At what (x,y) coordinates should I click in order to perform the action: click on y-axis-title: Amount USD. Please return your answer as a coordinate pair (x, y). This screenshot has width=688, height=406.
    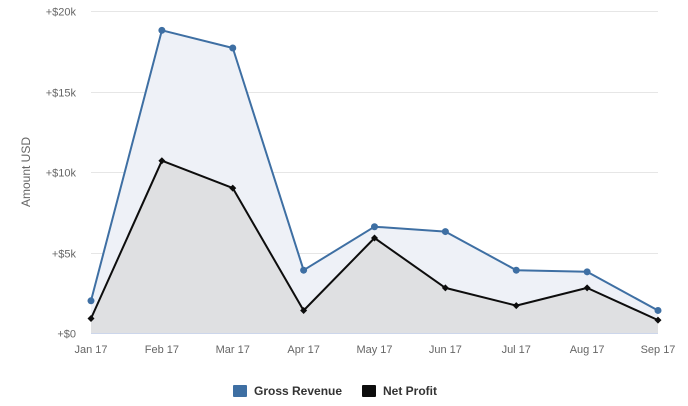
    Looking at the image, I should click on (26, 172).